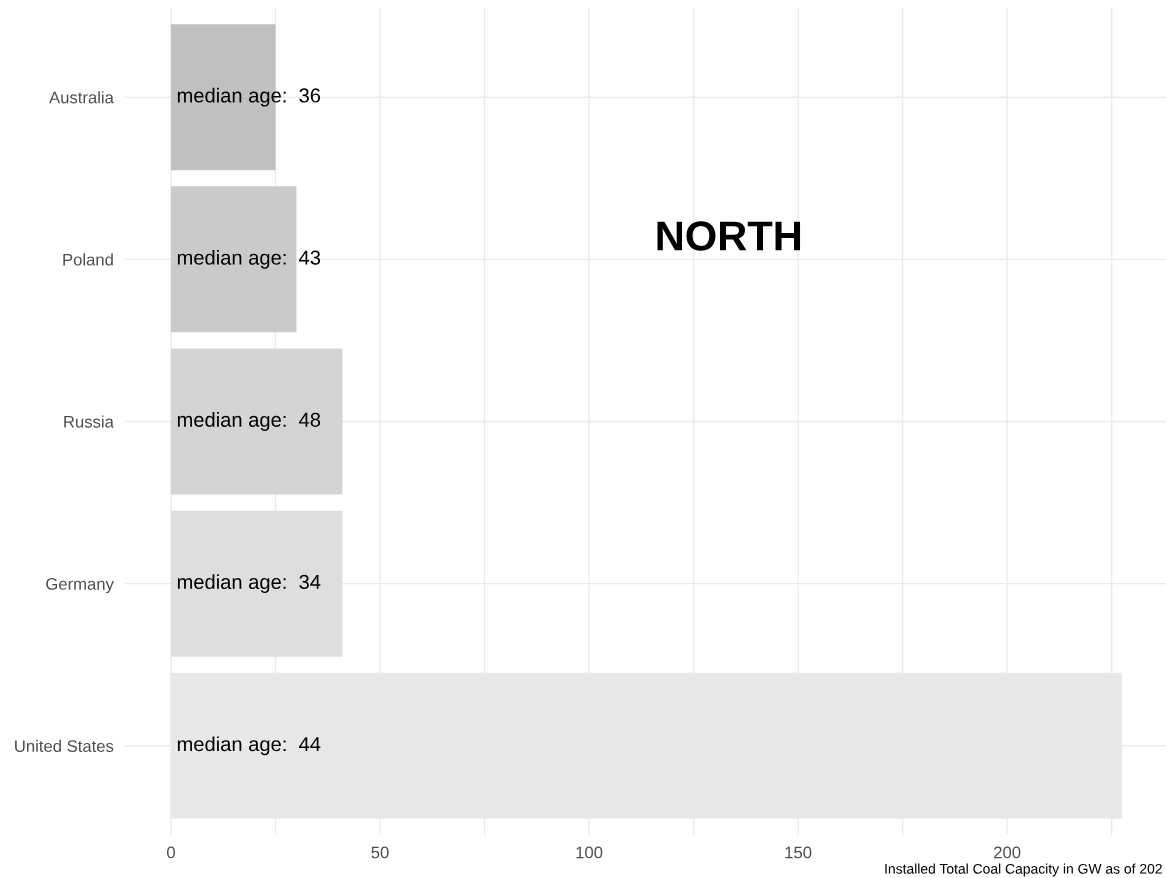 The height and width of the screenshot is (878, 1166). Describe the element at coordinates (1007, 852) in the screenshot. I see `x-tick-label: 200` at that location.